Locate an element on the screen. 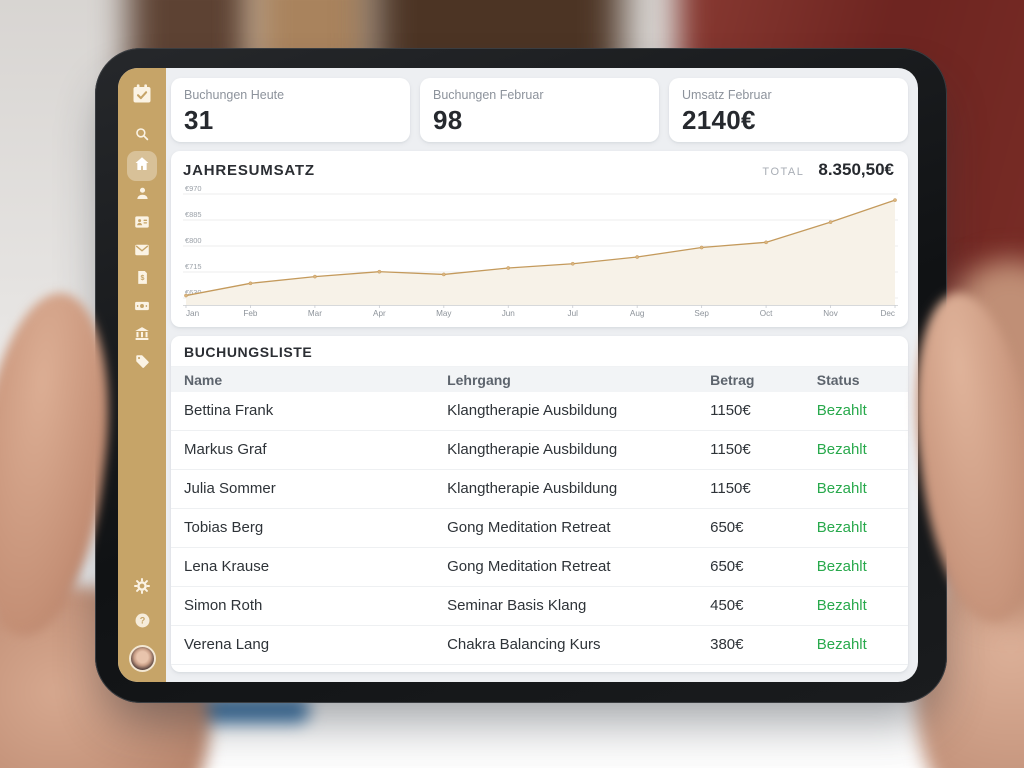 Image resolution: width=1024 pixels, height=768 pixels. svg-text: Jan is located at coordinates (193, 313).